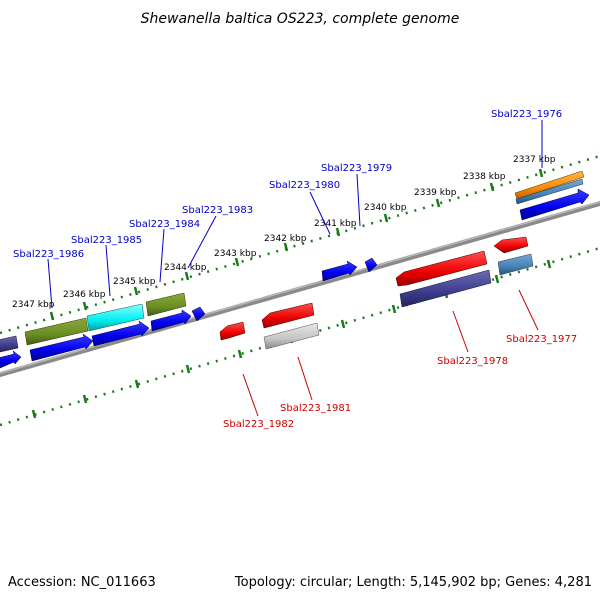 The image size is (600, 600). I want to click on gene-label: Sbal223_1980, so click(304, 185).